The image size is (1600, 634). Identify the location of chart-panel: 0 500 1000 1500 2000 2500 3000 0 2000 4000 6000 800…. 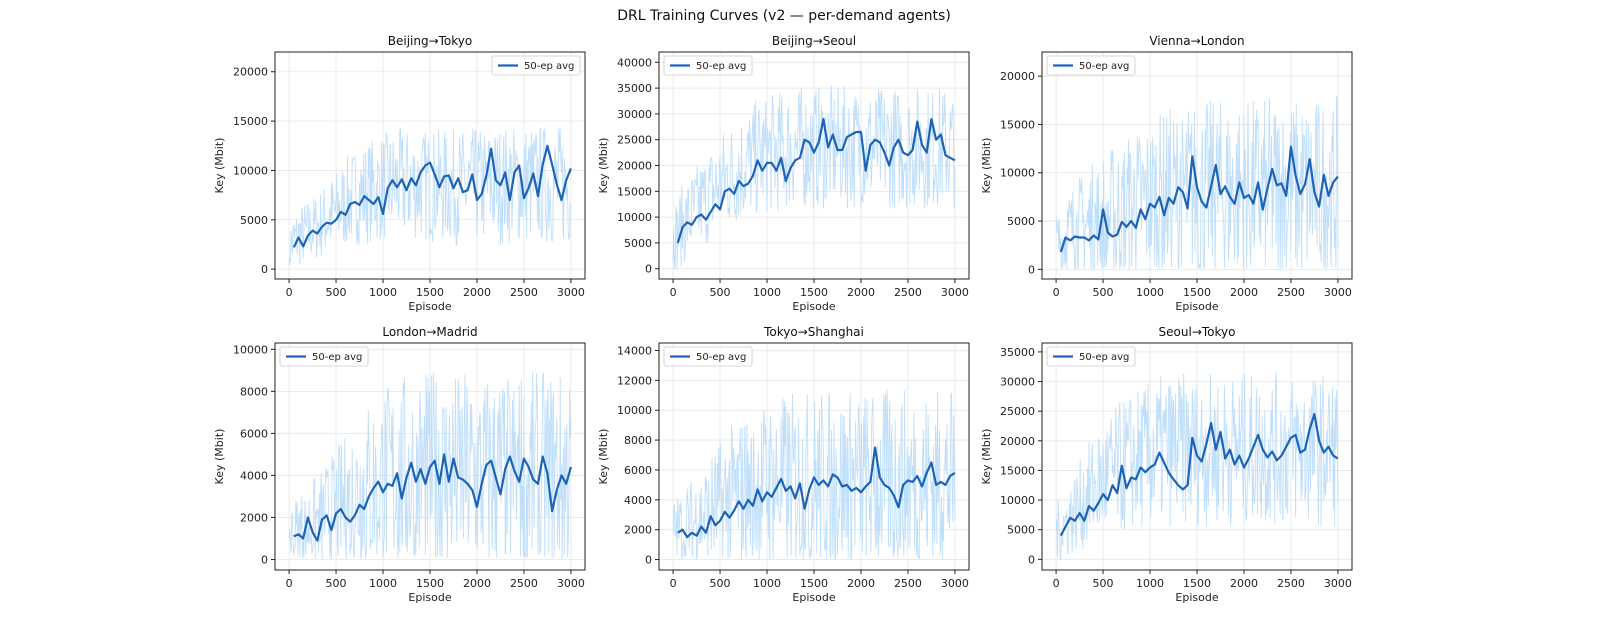
(399, 464).